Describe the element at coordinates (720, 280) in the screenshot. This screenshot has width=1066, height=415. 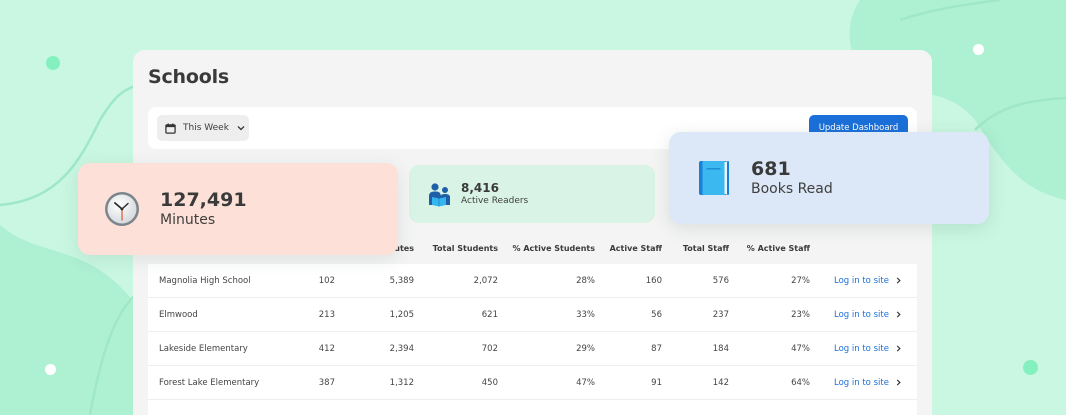
I see `cell-total-staff: 576` at that location.